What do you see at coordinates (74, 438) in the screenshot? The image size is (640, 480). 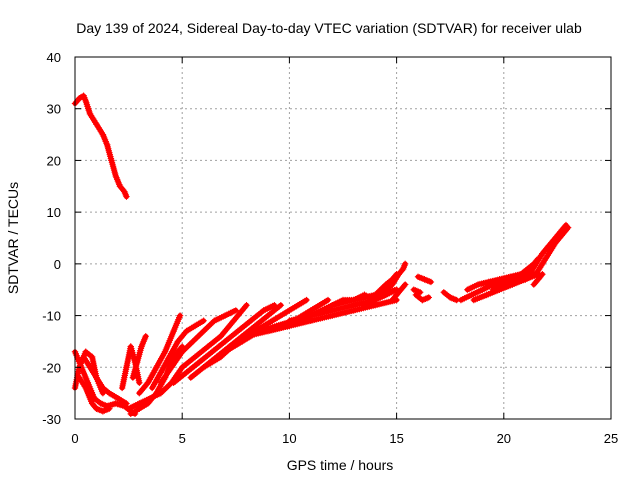 I see `x-tick-label: 0` at bounding box center [74, 438].